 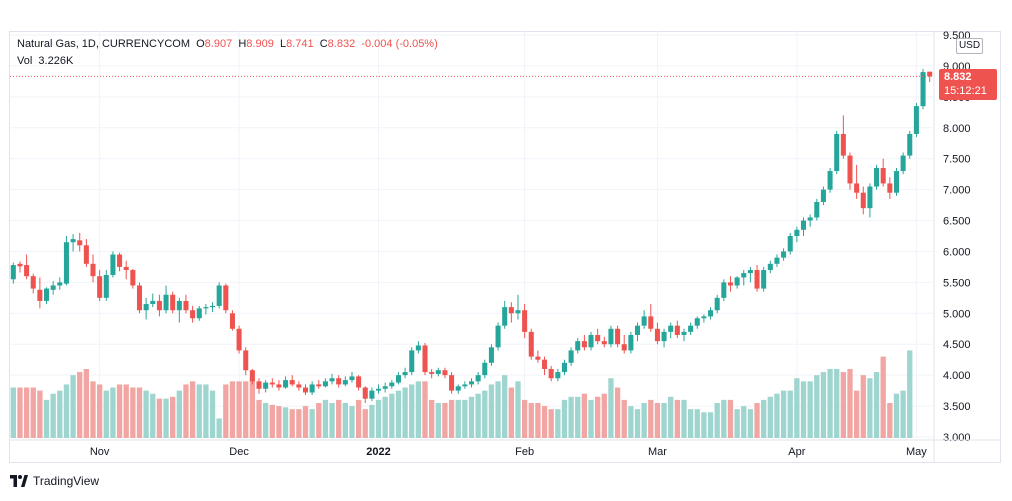 What do you see at coordinates (103, 44) in the screenshot?
I see `symbol-info: Natural Gas, 1D, CURRENCYCOM` at bounding box center [103, 44].